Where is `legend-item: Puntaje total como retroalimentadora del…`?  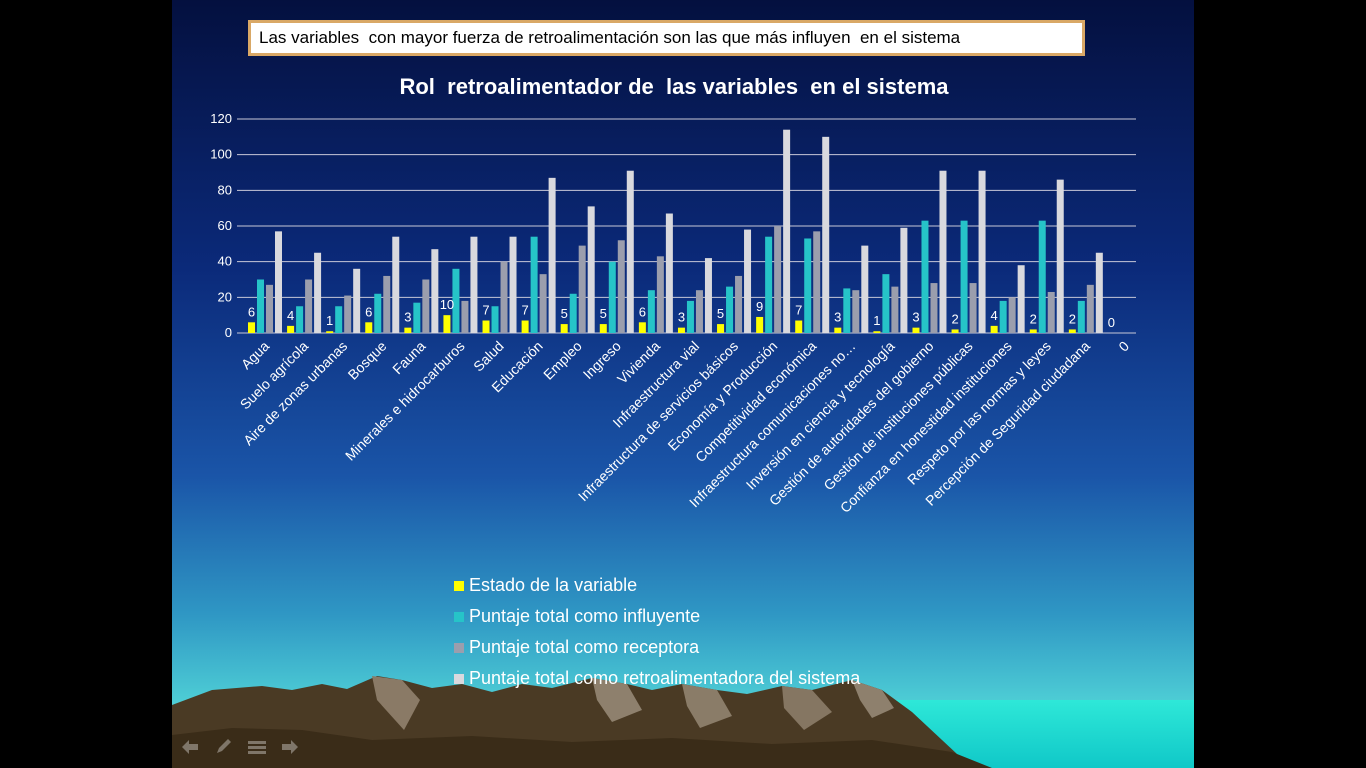 legend-item: Puntaje total como retroalimentadora del… is located at coordinates (657, 680).